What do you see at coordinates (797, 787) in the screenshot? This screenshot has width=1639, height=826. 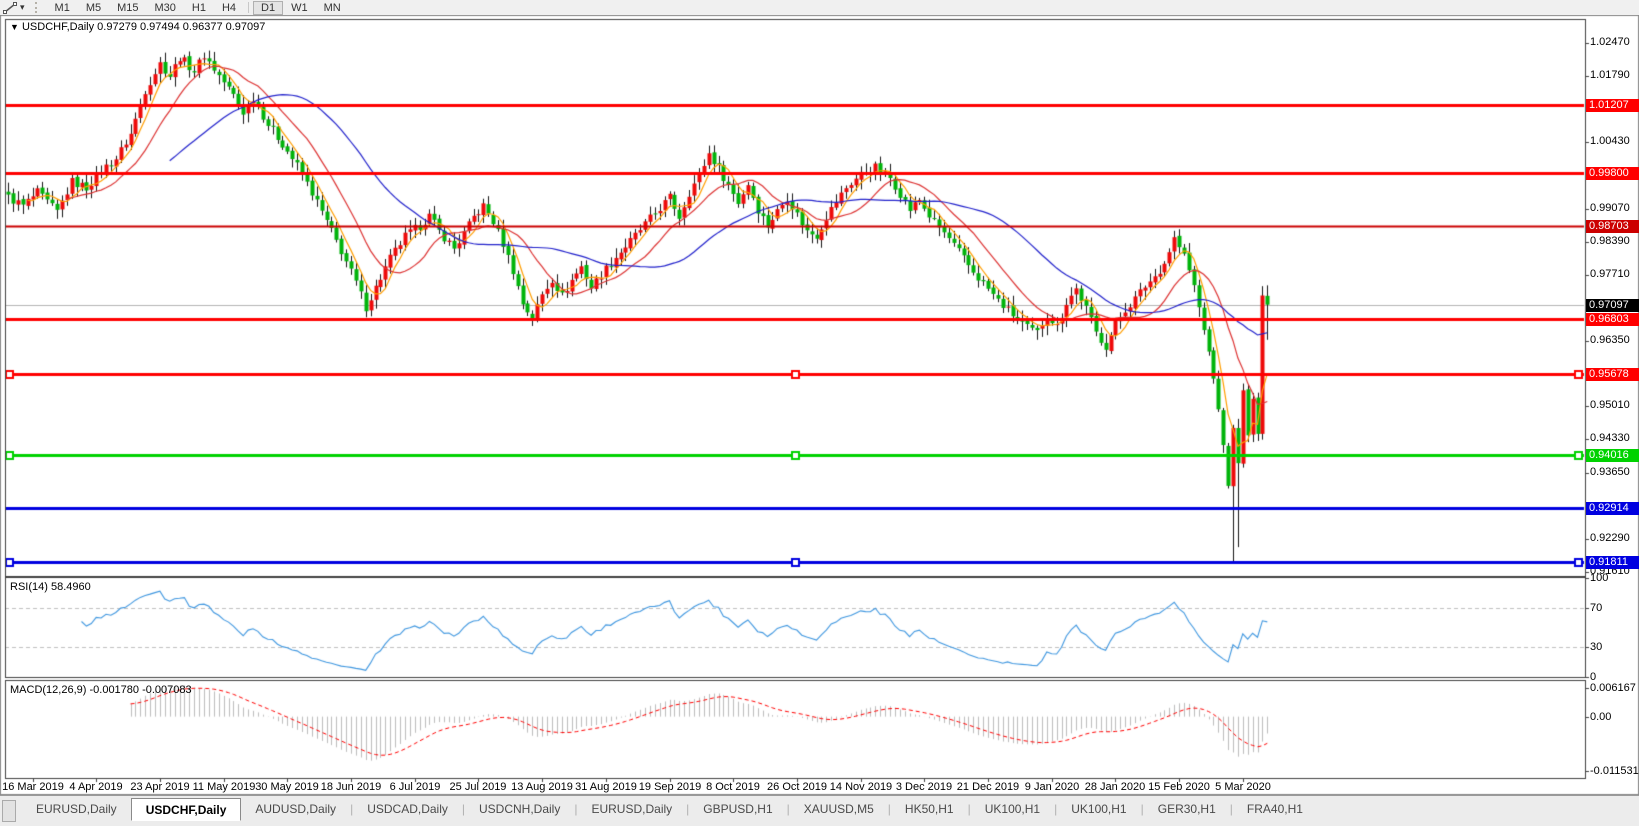 I see `date-tick-label: 26 Oct 2019` at bounding box center [797, 787].